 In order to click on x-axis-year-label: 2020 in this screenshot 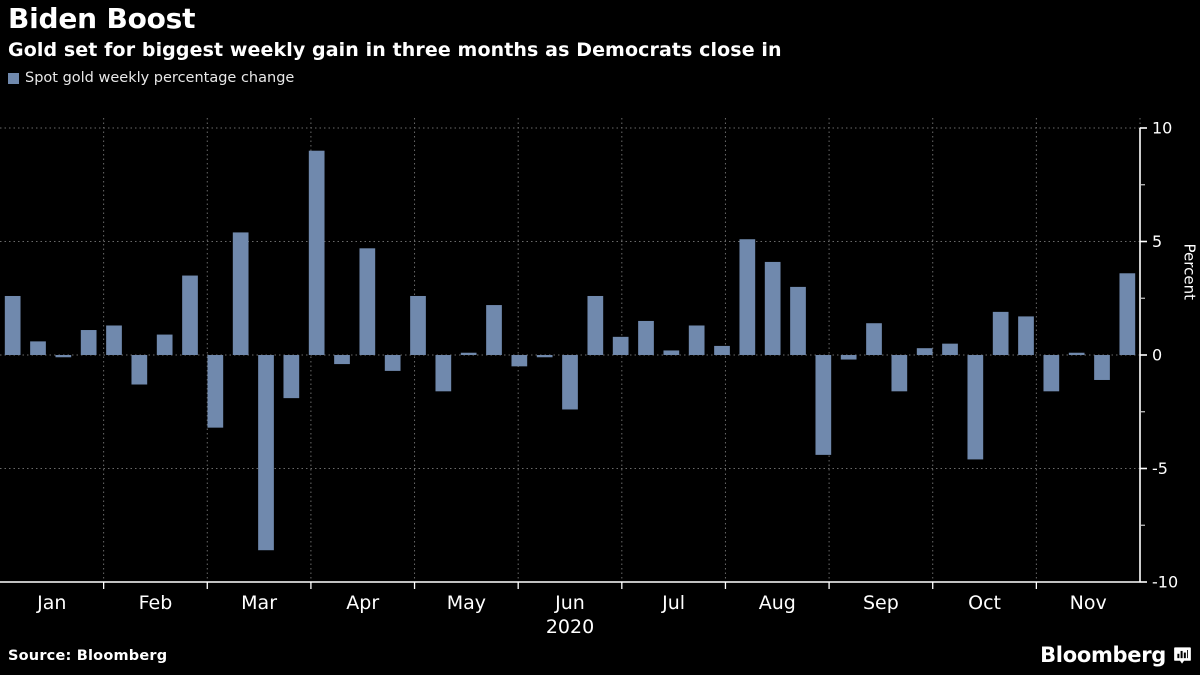, I will do `click(570, 627)`.